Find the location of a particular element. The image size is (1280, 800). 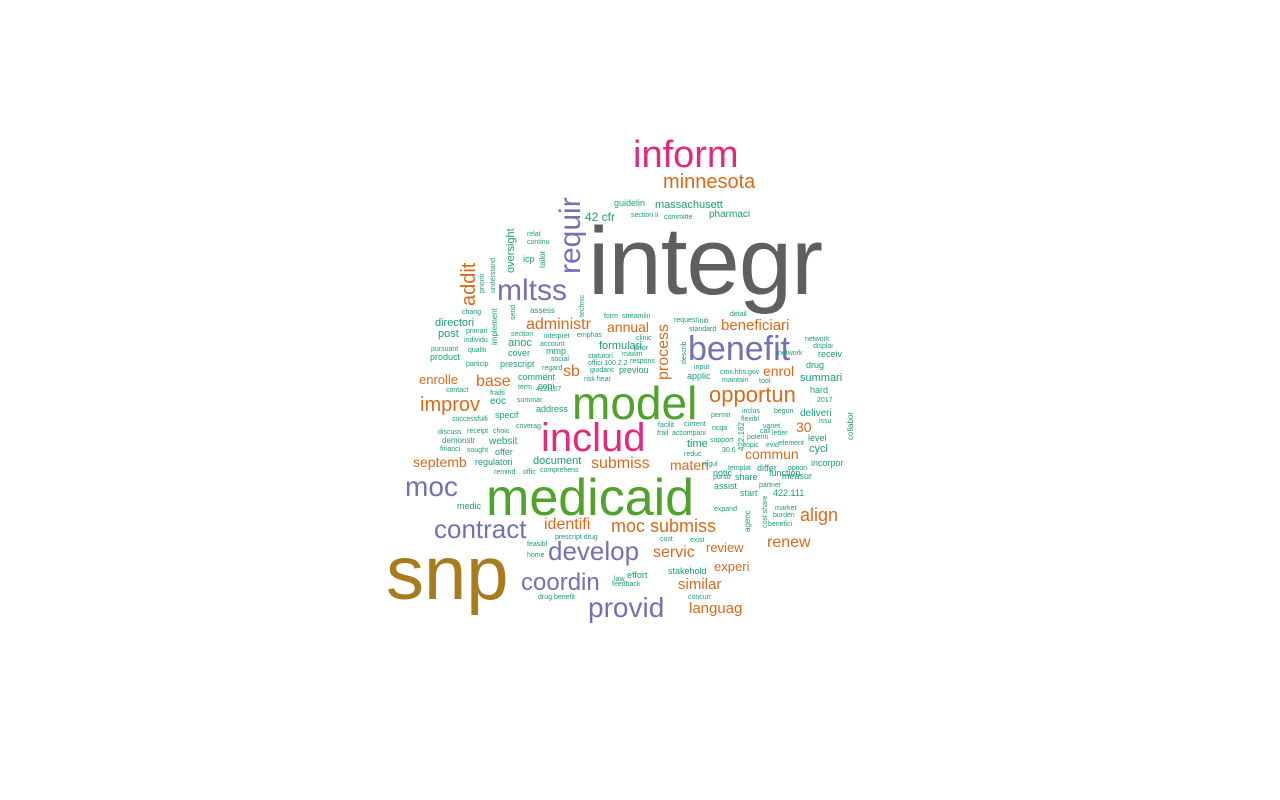

word: inclus is located at coordinates (751, 411).